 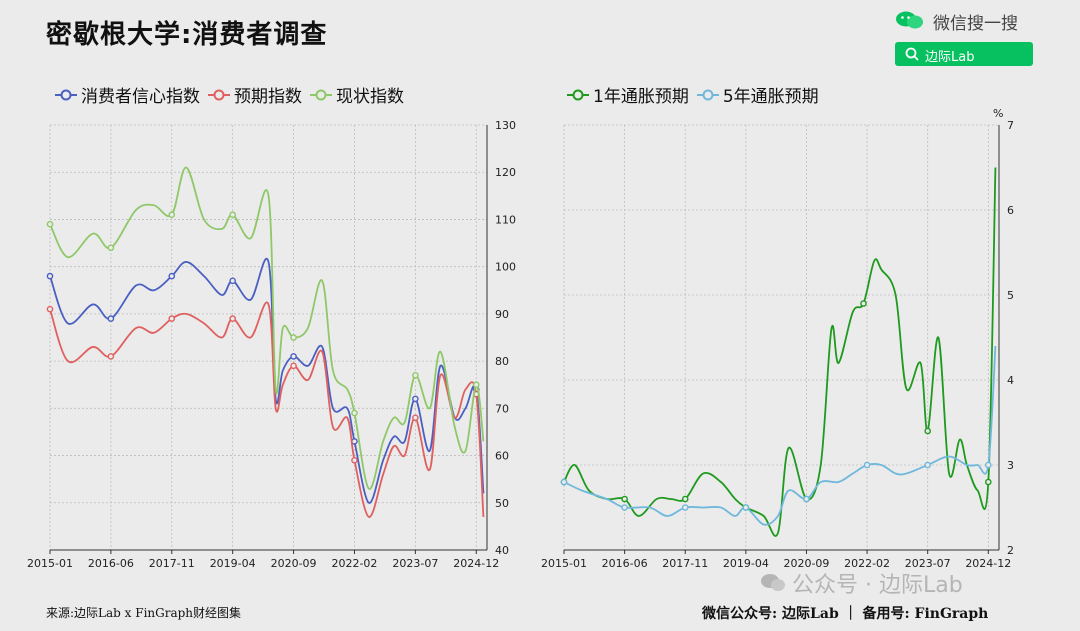 What do you see at coordinates (912, 54) in the screenshot?
I see `search-icon` at bounding box center [912, 54].